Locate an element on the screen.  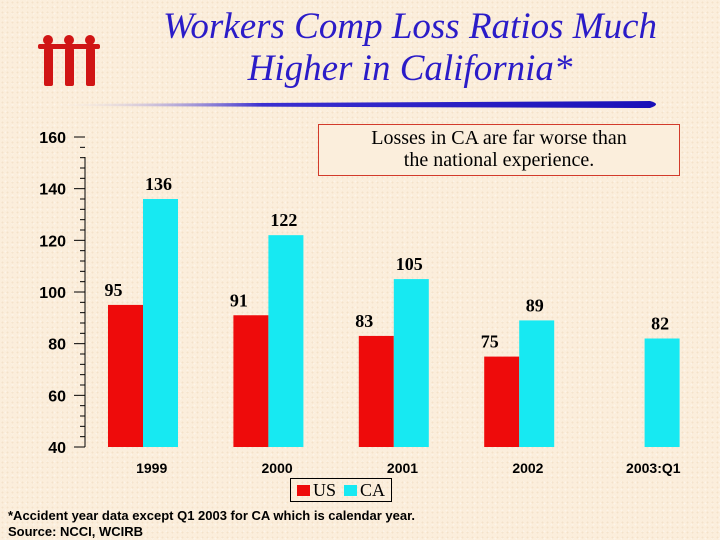
data-label-us: 83 is located at coordinates (364, 321).